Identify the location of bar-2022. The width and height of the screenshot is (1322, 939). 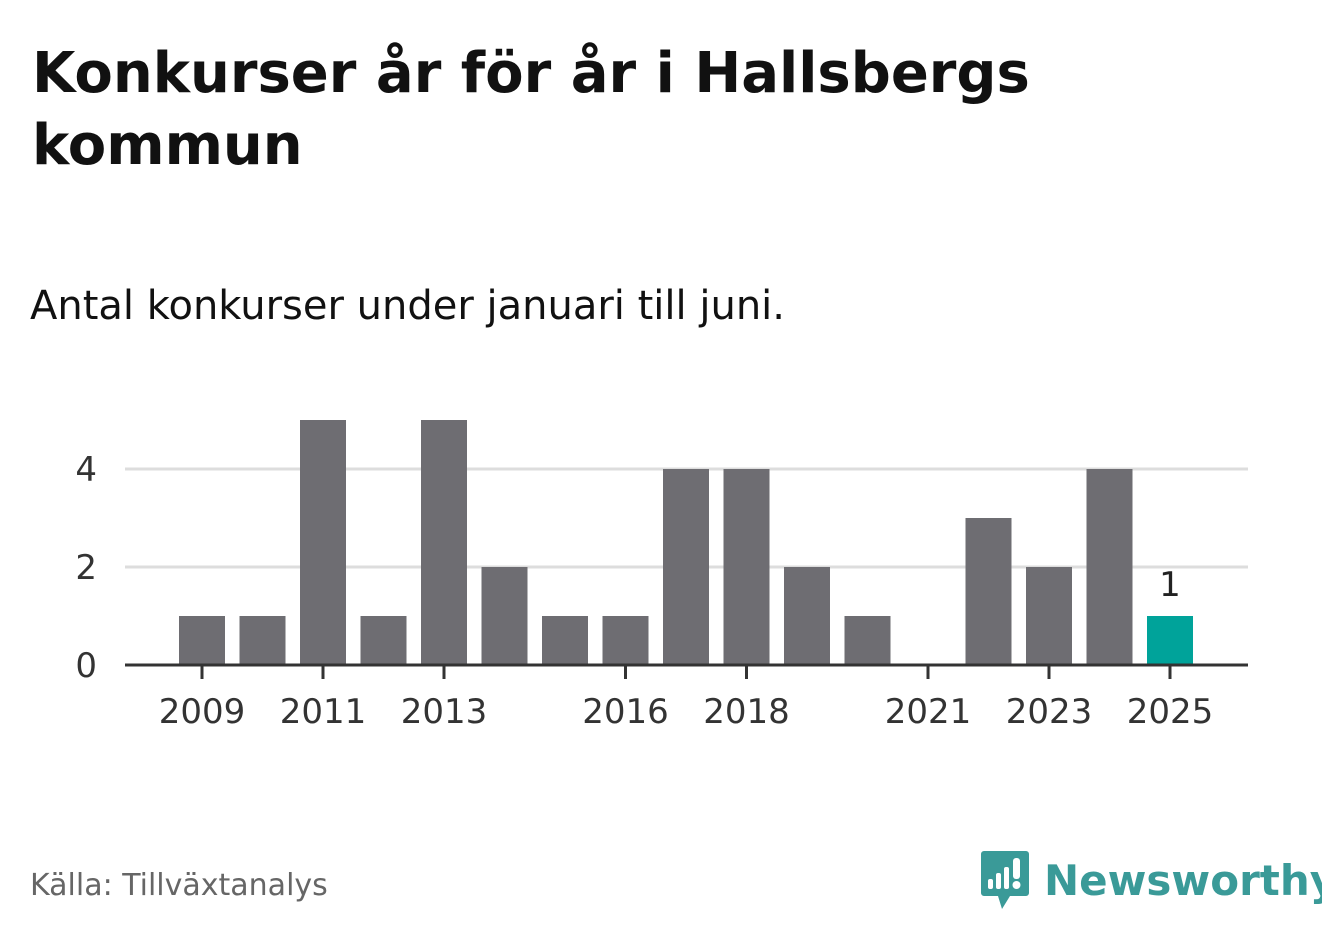
(988, 591).